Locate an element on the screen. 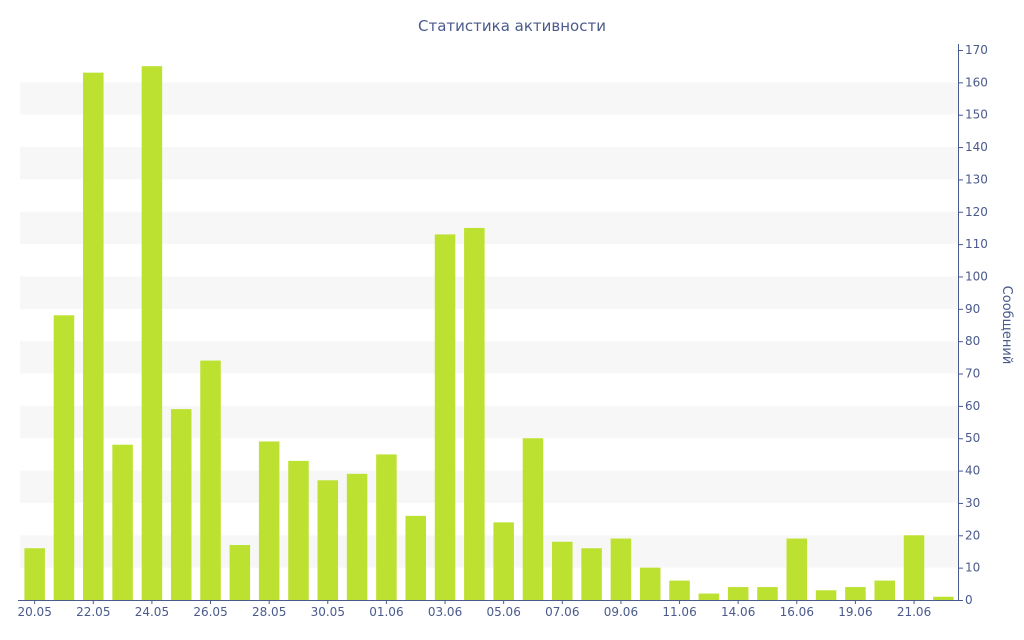 The width and height of the screenshot is (1024, 640). y-tick-label: 80 is located at coordinates (972, 341).